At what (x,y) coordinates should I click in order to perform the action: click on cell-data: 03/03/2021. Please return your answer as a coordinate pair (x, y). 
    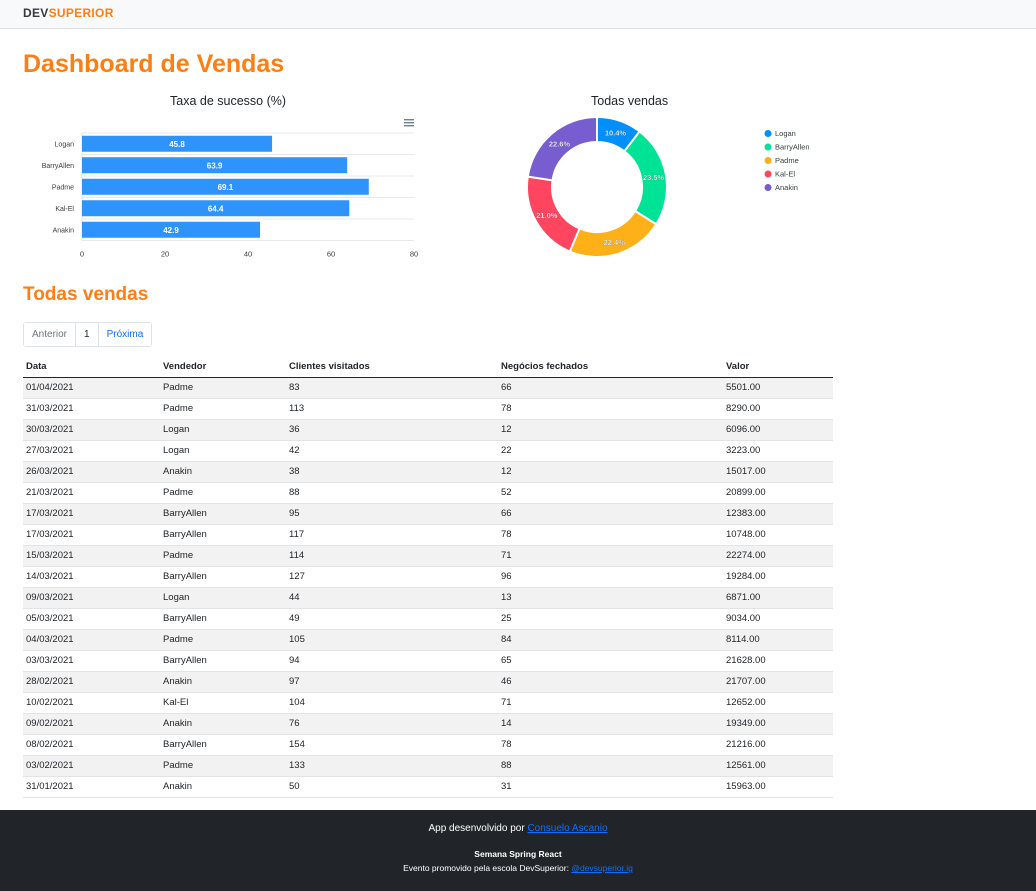
    Looking at the image, I should click on (91, 661).